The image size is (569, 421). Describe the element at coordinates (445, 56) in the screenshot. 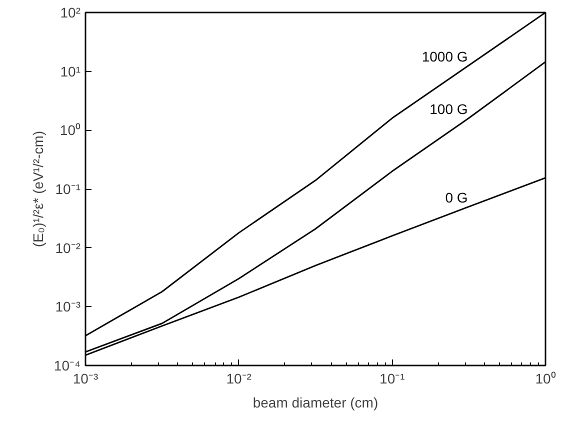

I see `series-label: 1000 G` at that location.